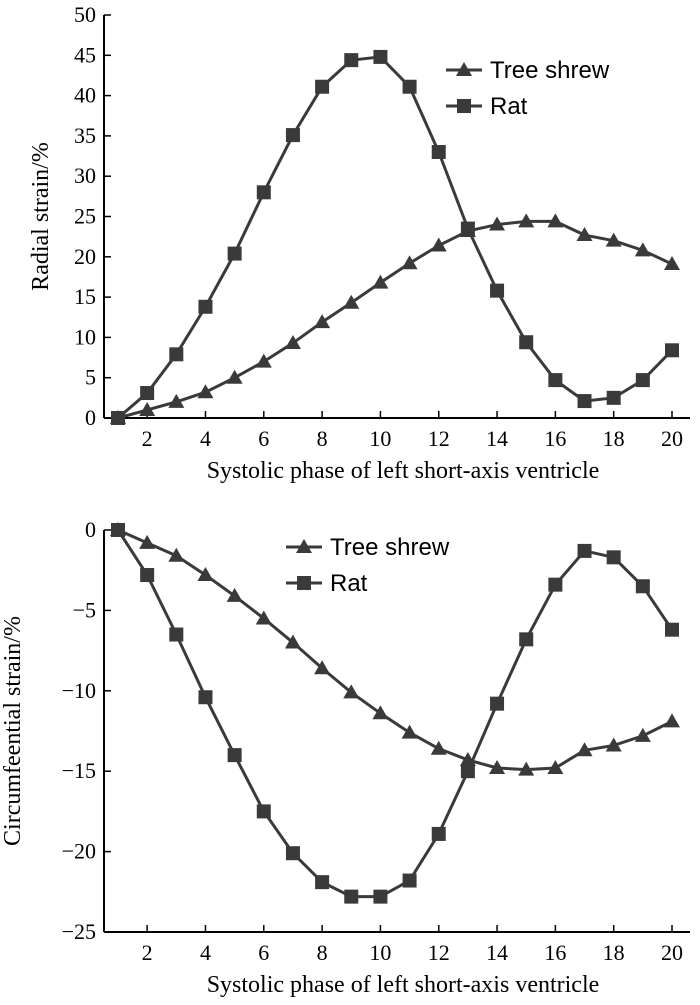 The width and height of the screenshot is (700, 1005). I want to click on x-tick-label: 14, so click(497, 438).